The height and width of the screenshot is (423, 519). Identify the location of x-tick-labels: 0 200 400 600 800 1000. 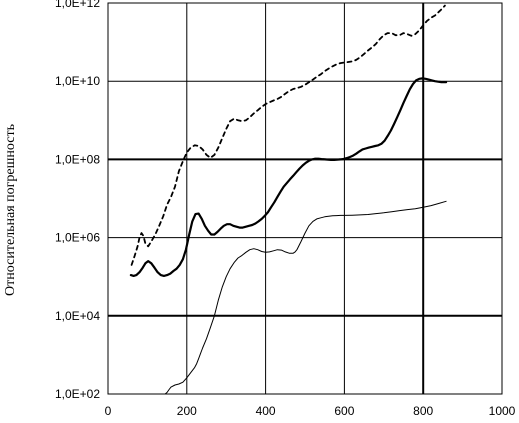
(310, 411).